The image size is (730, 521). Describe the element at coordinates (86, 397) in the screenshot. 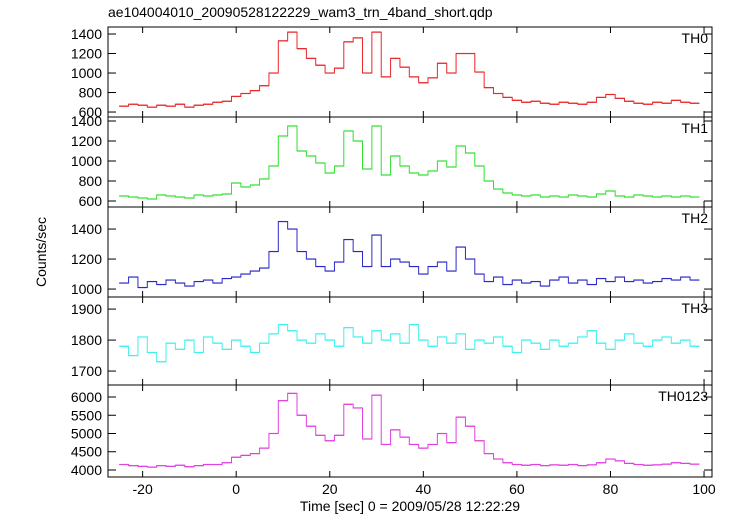

I see `y-tick-label: 6000` at that location.